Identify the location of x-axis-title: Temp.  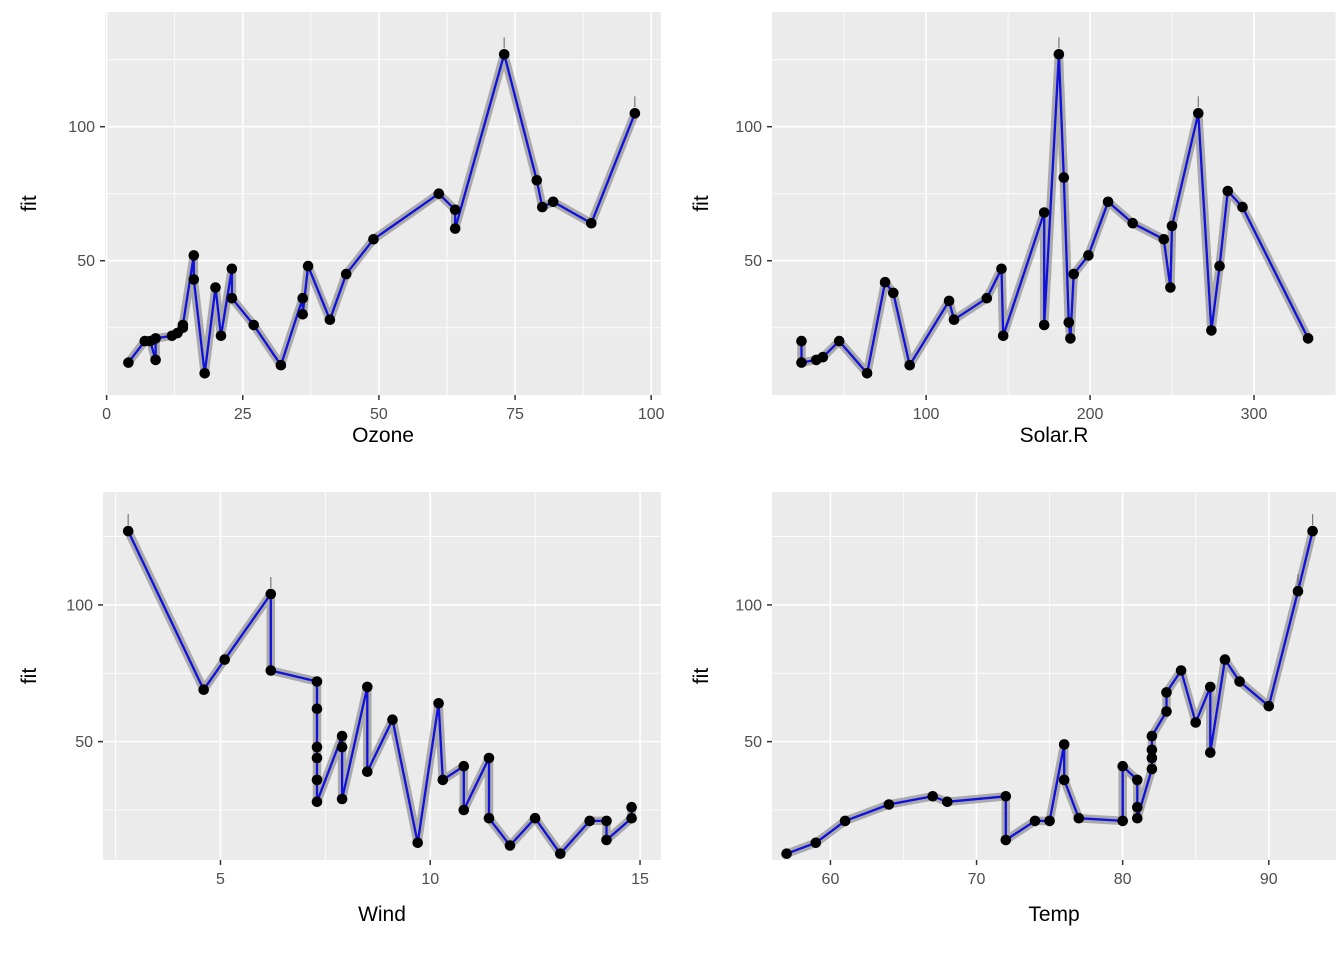
(1053, 914).